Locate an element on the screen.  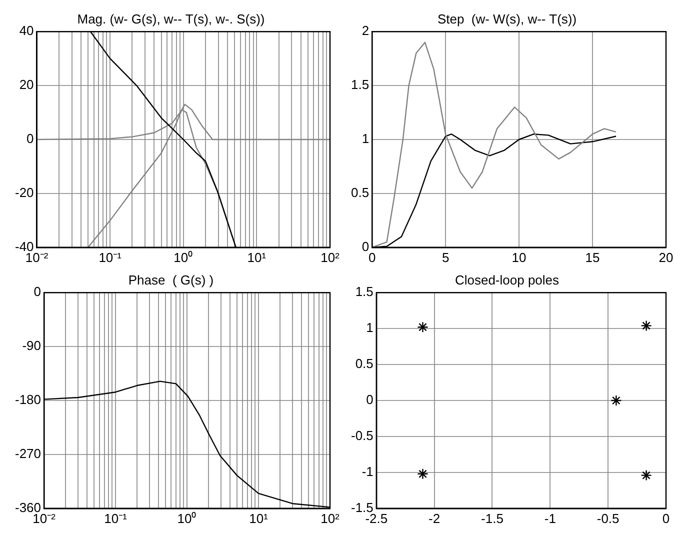
x-tick-label: -2 is located at coordinates (434, 518).